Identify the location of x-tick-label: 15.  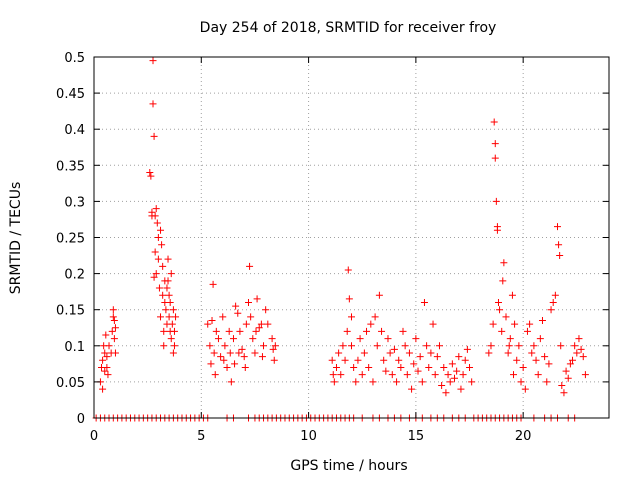
(416, 436).